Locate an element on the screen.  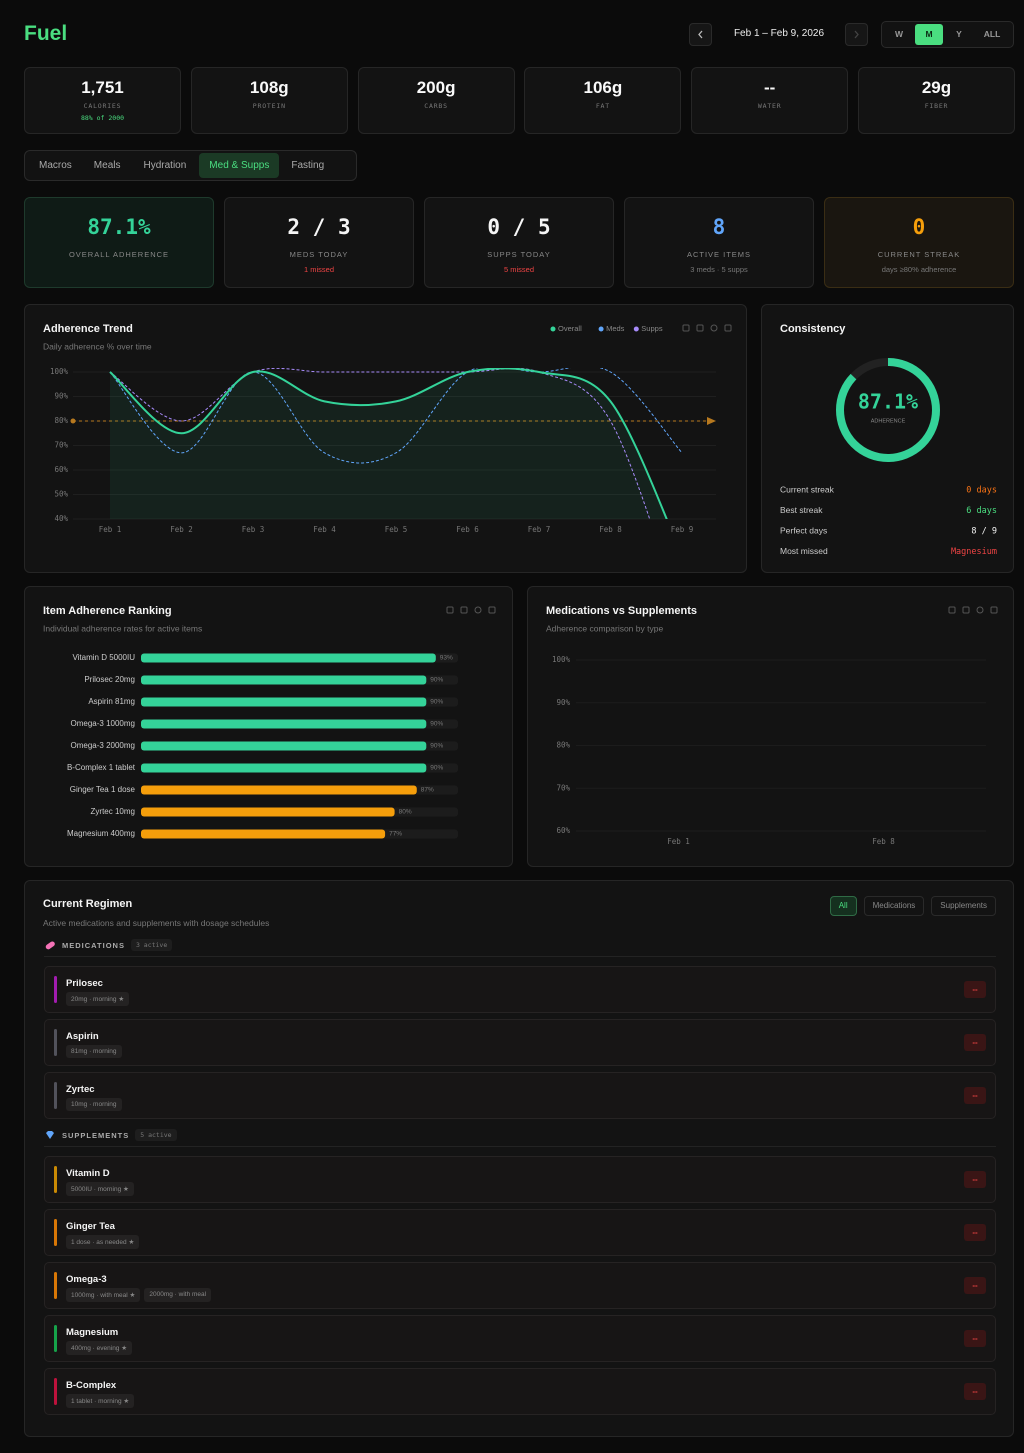
stat-card: 1,751 CALORIES 88% of 2000 is located at coordinates (102, 100).